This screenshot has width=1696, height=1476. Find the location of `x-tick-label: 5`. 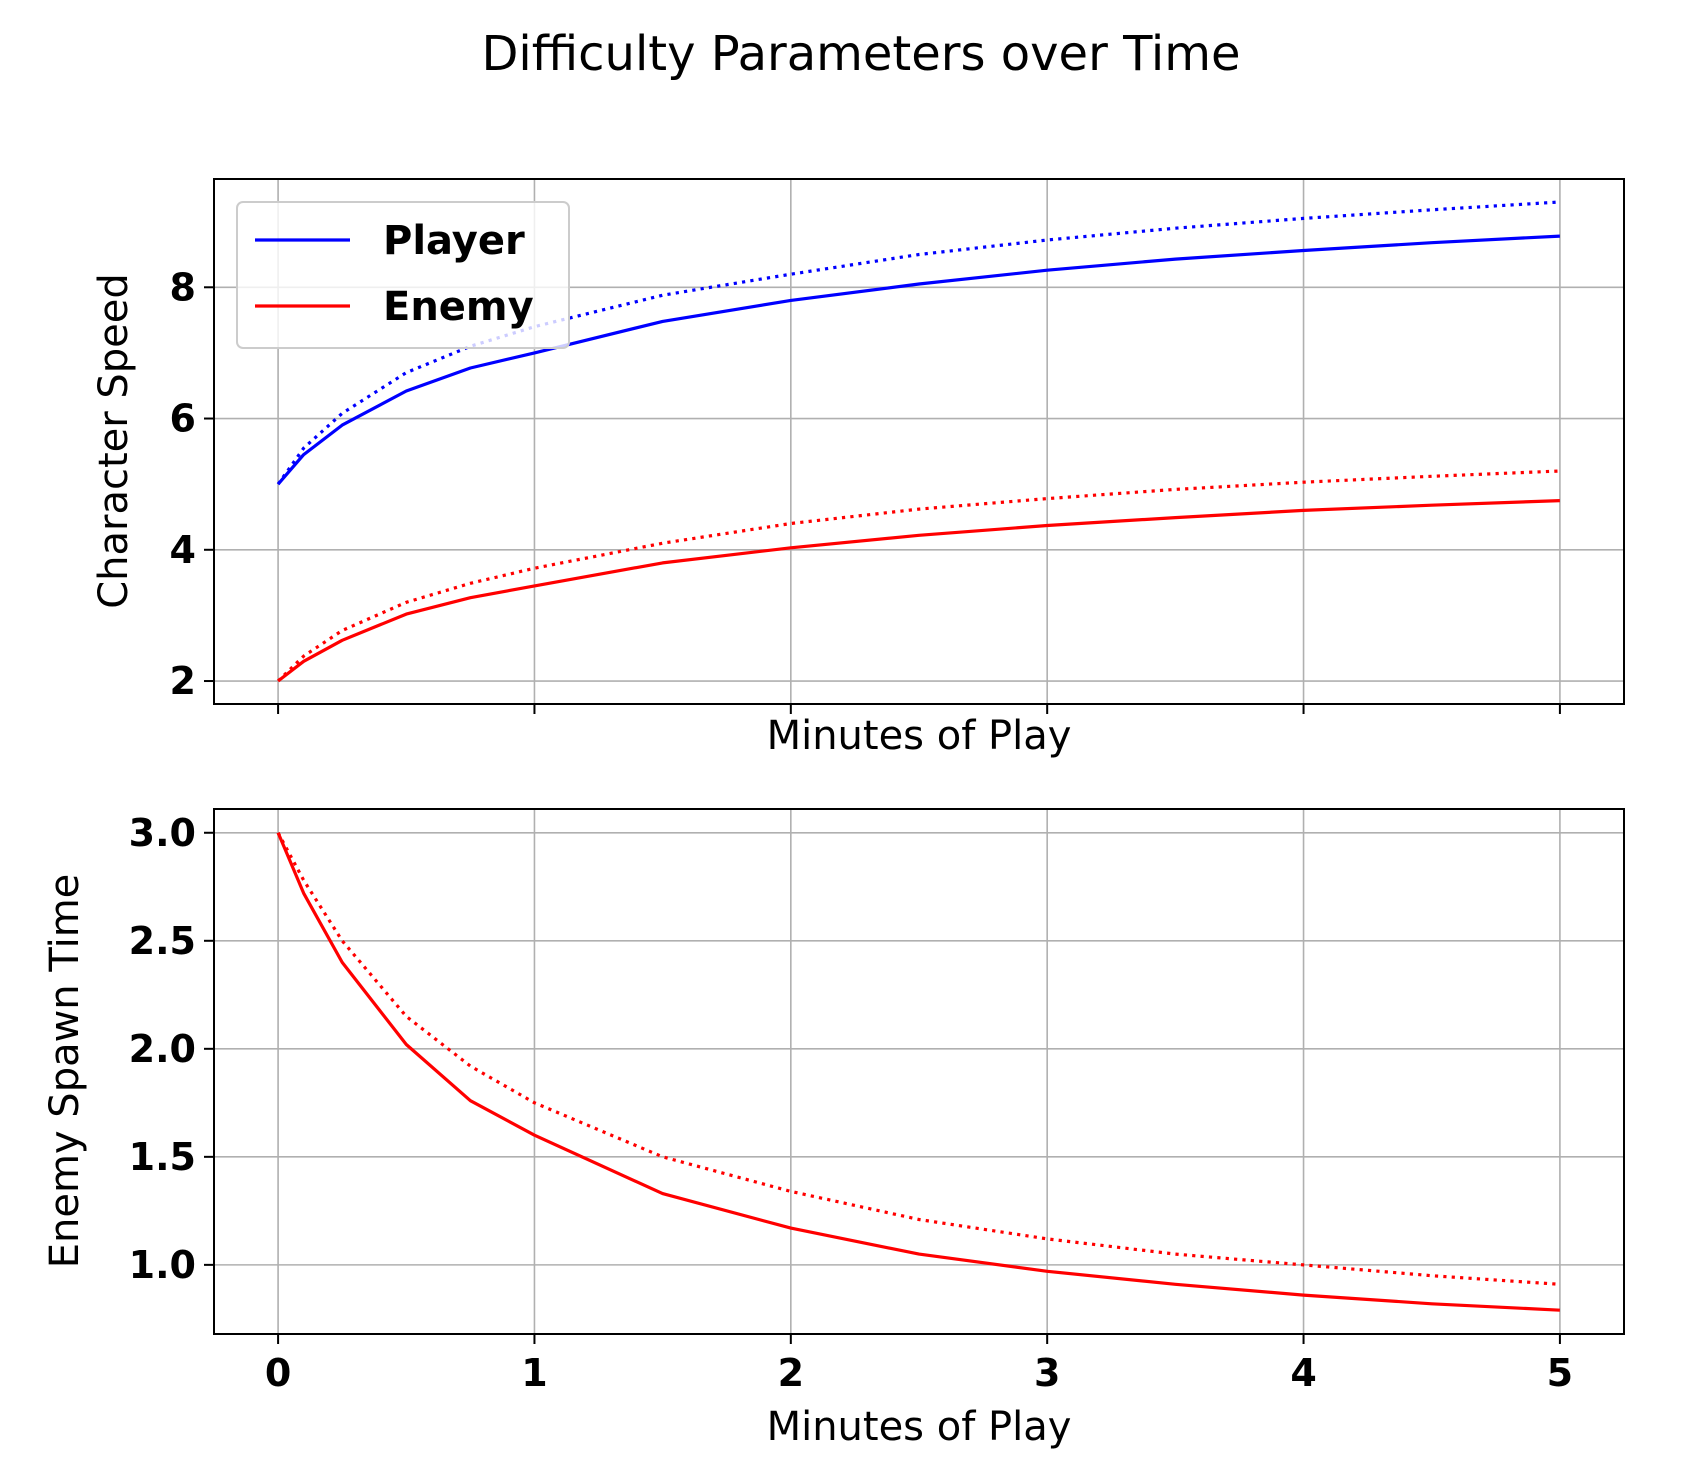

x-tick-label: 5 is located at coordinates (1560, 1373).